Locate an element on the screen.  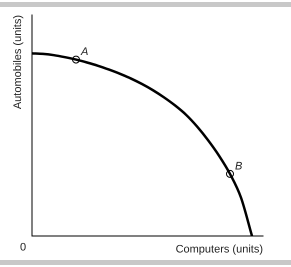
x-axis-title: Computers (units) is located at coordinates (219, 250).